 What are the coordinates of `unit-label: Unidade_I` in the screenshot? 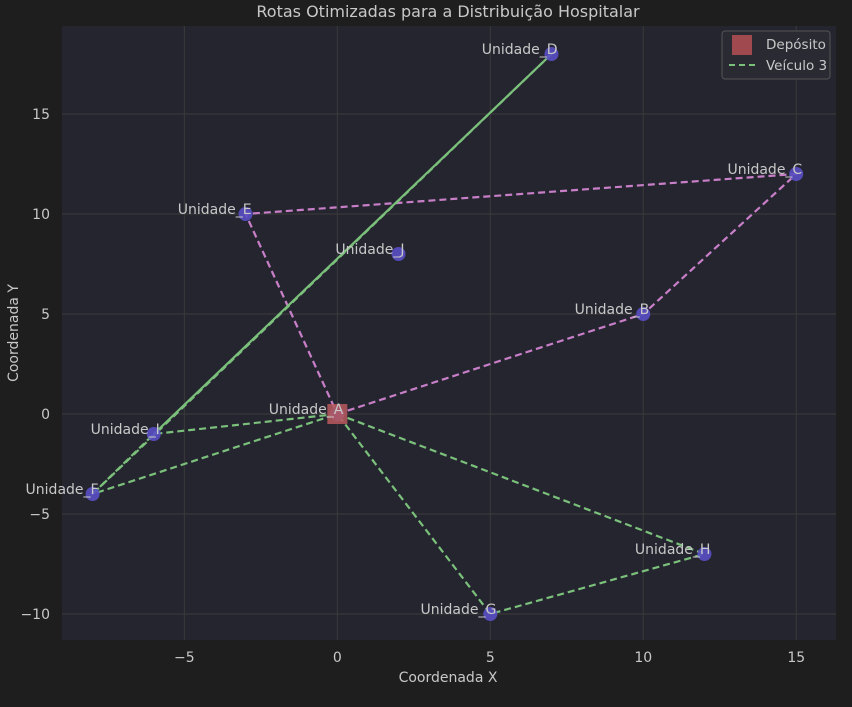 It's located at (125, 430).